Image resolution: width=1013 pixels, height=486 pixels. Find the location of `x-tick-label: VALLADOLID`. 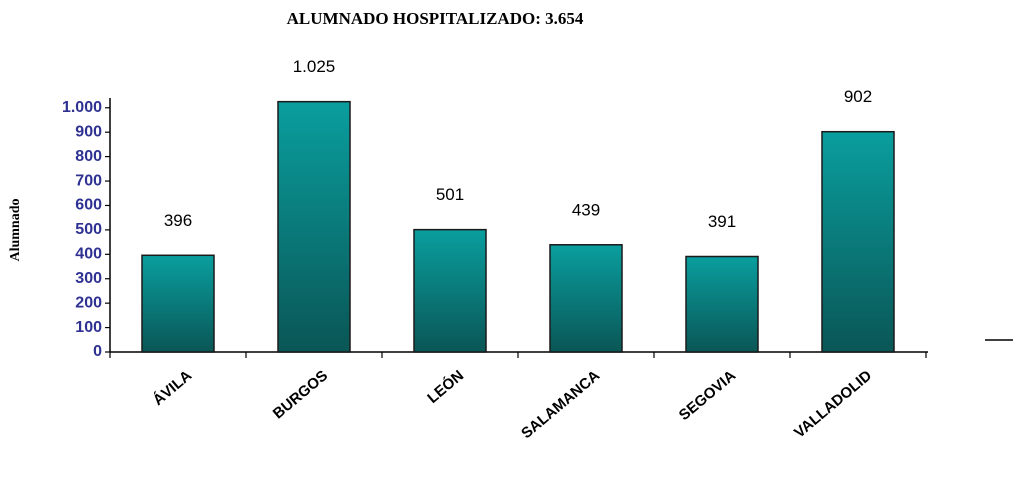

x-tick-label: VALLADOLID is located at coordinates (833, 404).